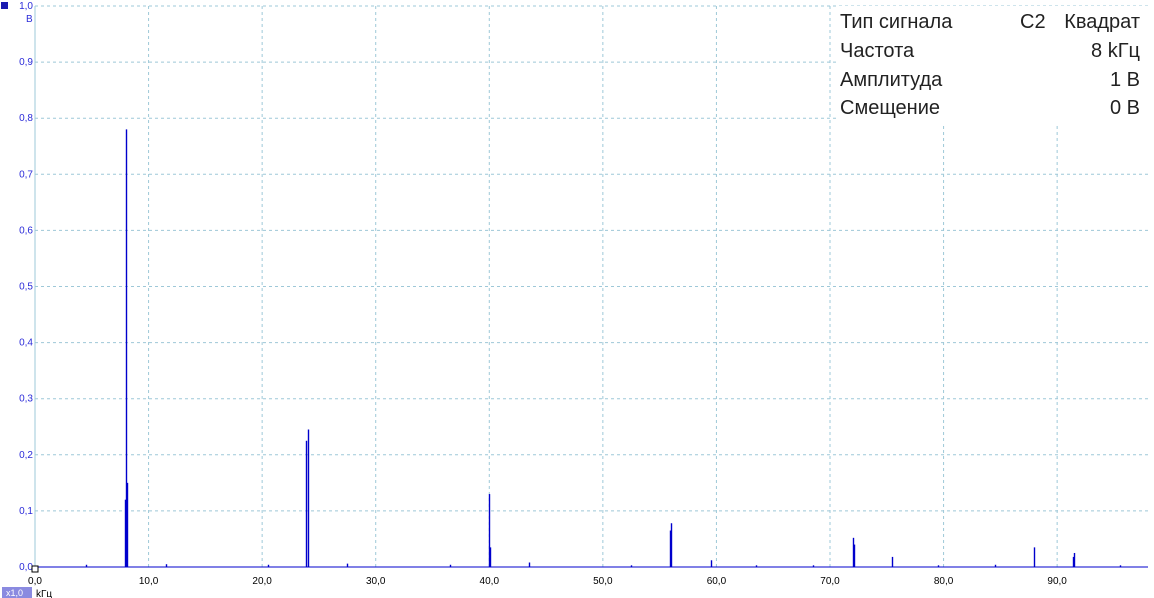 The width and height of the screenshot is (1154, 598). I want to click on x-tick-label: 50,0, so click(603, 581).